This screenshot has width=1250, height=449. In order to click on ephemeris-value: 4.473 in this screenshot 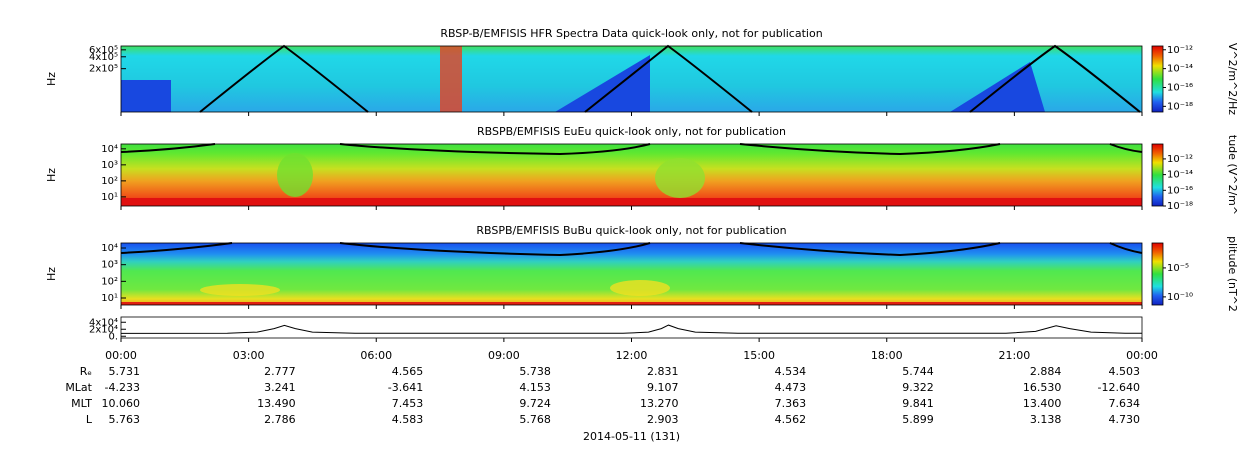, I will do `click(791, 387)`.